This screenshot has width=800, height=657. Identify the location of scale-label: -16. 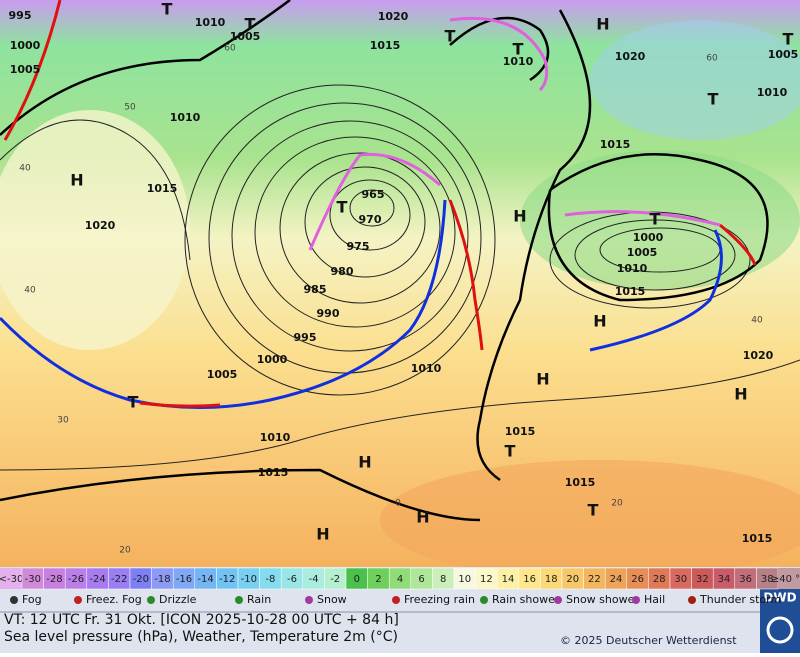
(184, 579).